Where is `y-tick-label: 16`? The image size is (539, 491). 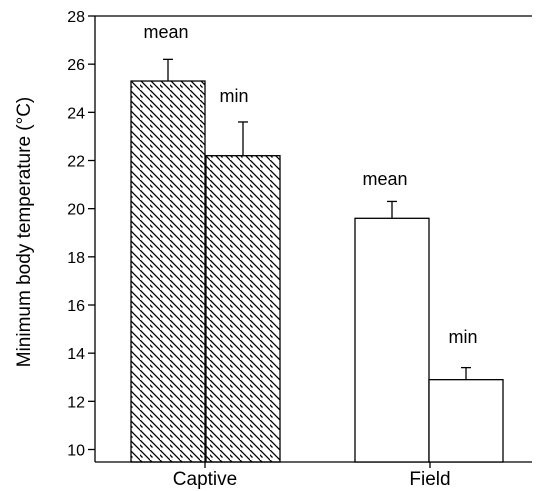
y-tick-label: 16 is located at coordinates (76, 306).